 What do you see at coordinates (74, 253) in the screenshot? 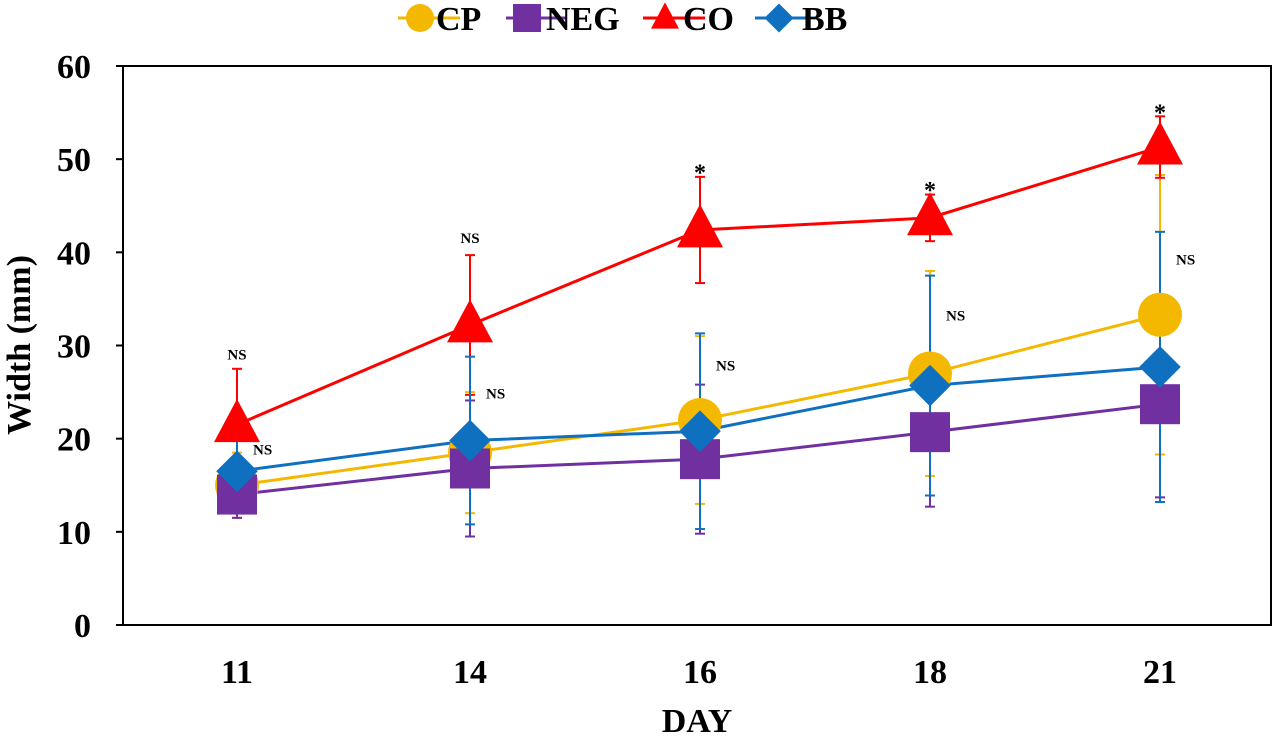
I see `y-tick-label: 40` at bounding box center [74, 253].